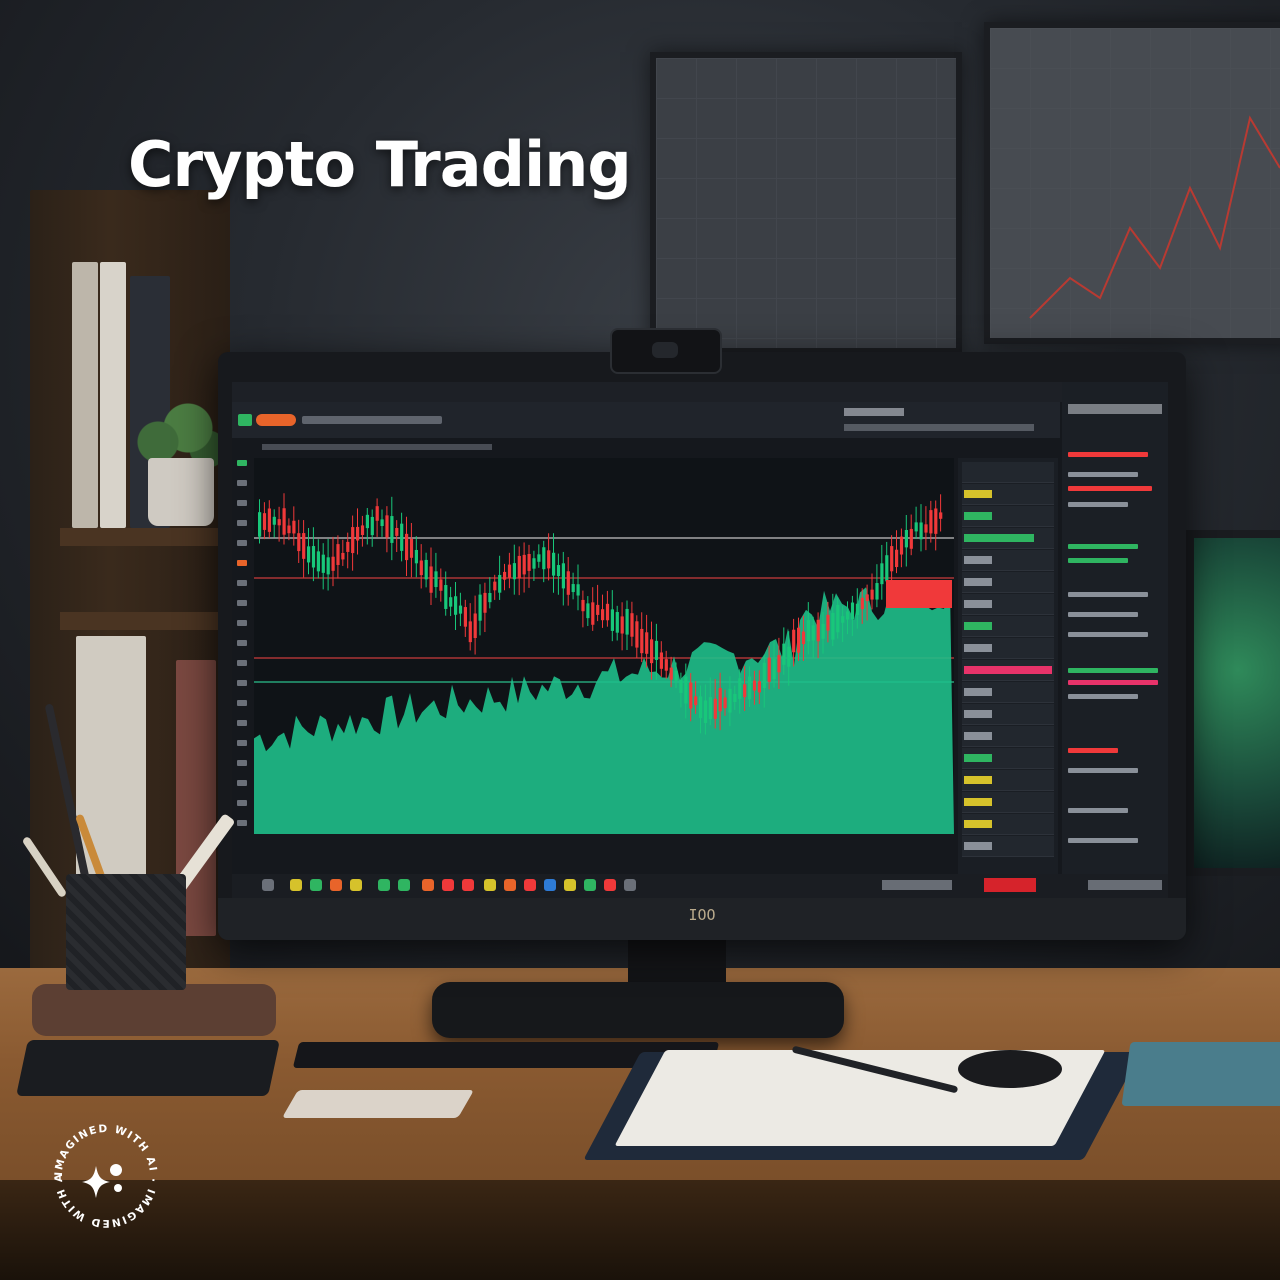  Describe the element at coordinates (1010, 885) in the screenshot. I see `taskbar-alert` at that location.